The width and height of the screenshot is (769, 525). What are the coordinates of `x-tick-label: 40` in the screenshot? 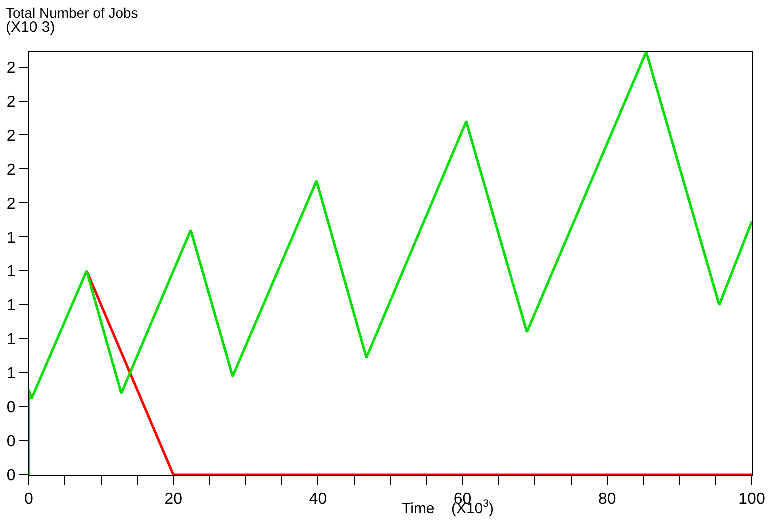 It's located at (318, 499).